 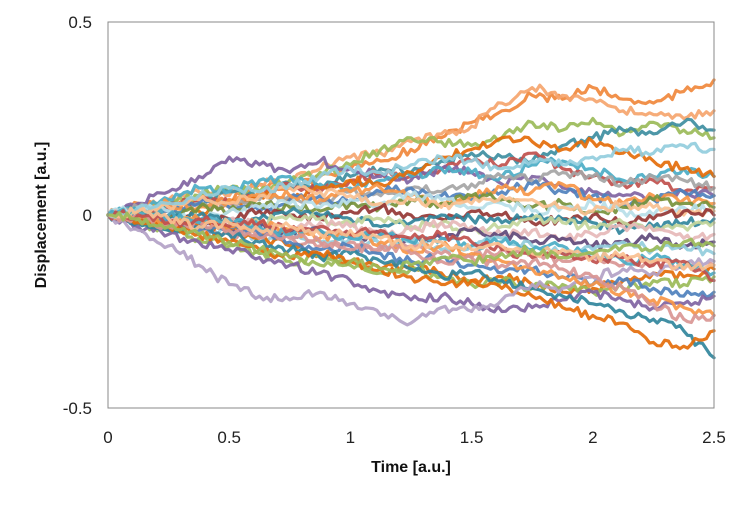 I want to click on x-tick-label: 1.5, so click(x=472, y=437).